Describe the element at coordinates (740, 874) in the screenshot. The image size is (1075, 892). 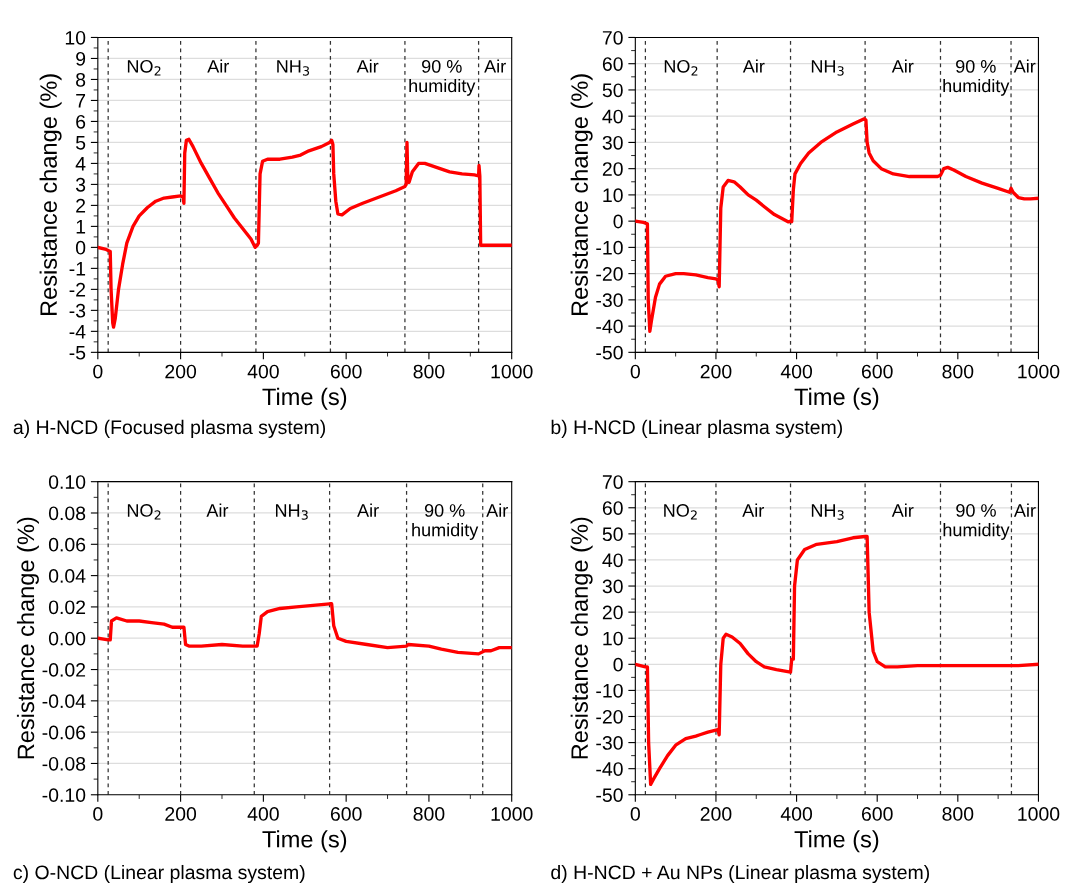
I see `text: d) H-NCD + Au NPs (Linear plasma system)` at that location.